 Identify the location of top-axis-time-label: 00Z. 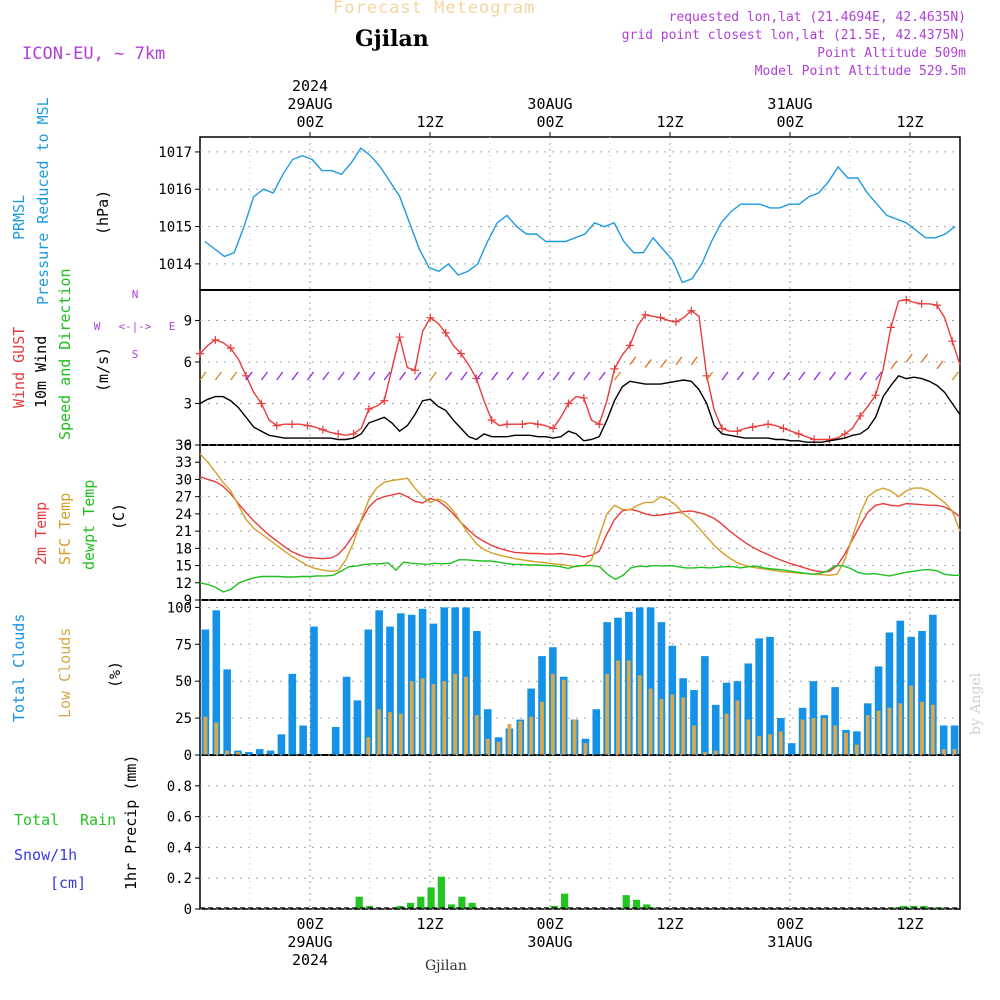
(789, 122).